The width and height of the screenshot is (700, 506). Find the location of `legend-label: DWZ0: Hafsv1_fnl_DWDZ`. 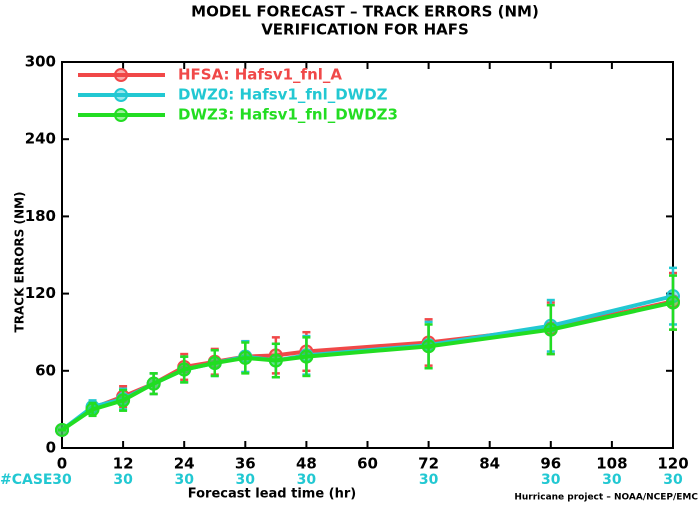

legend-label: DWZ0: Hafsv1_fnl_DWDZ is located at coordinates (283, 95).